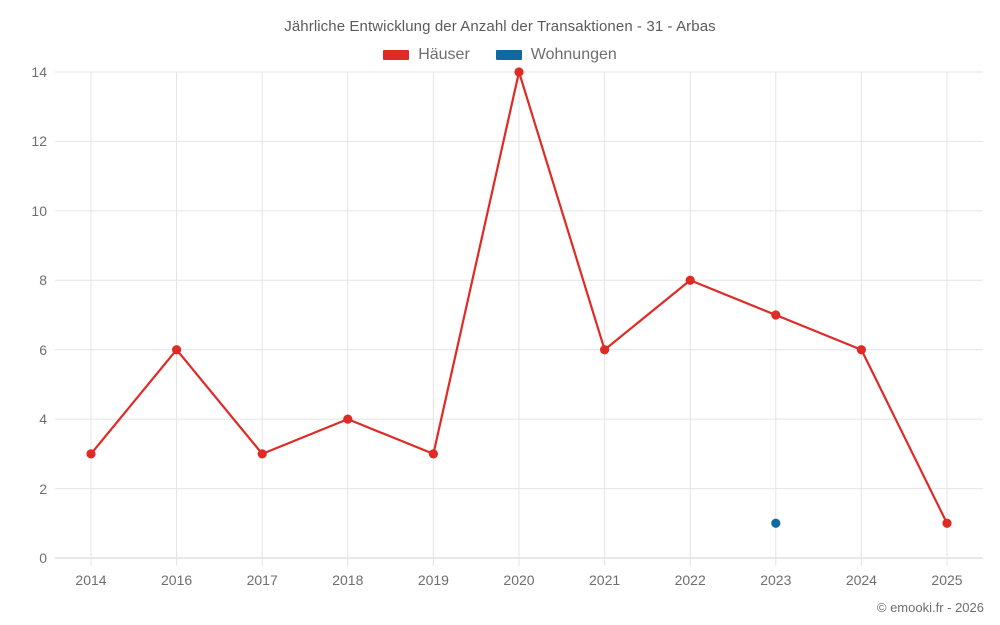 Image resolution: width=1000 pixels, height=625 pixels. I want to click on x-tick-label: 2016, so click(177, 580).